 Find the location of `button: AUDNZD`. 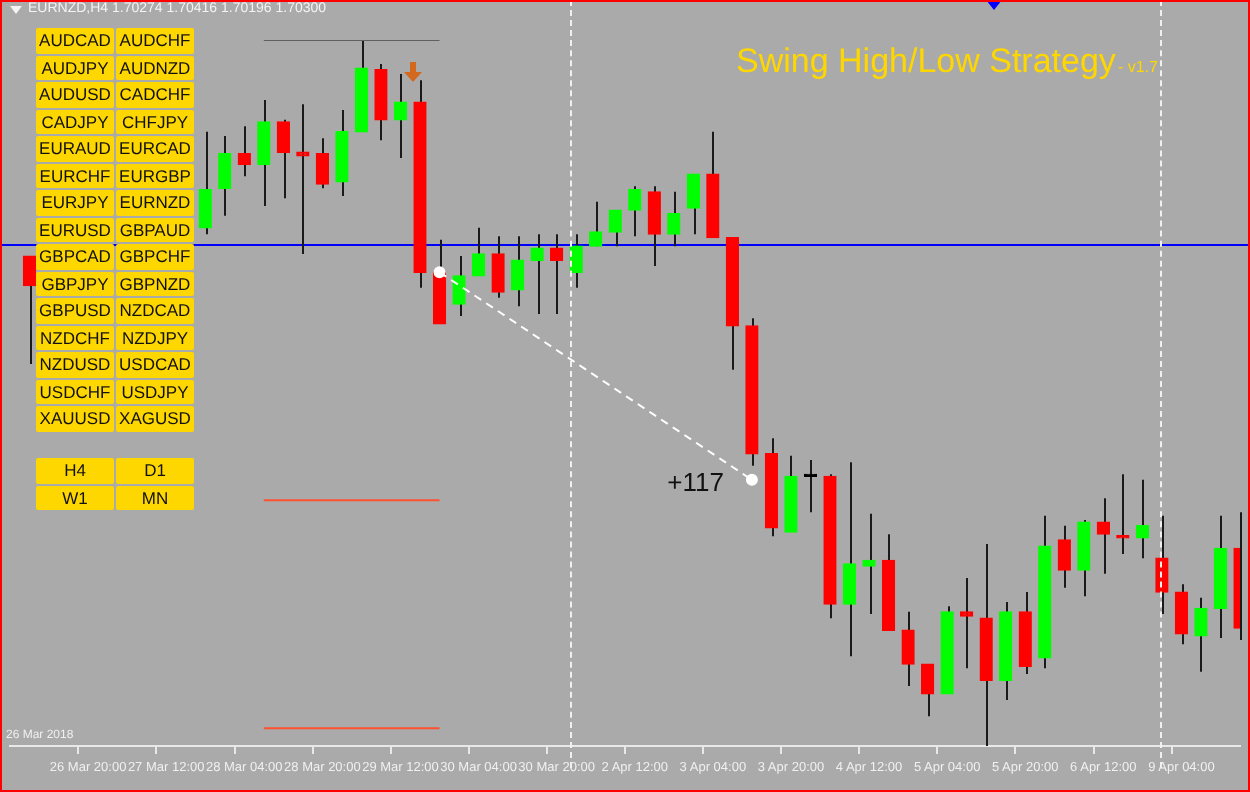

button: AUDNZD is located at coordinates (155, 67).